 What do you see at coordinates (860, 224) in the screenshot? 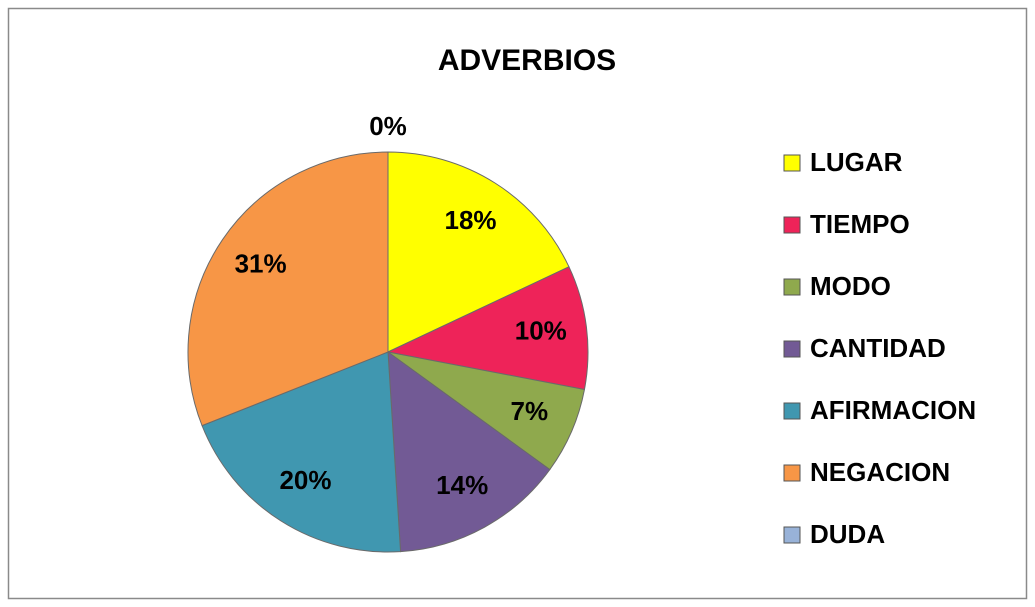
I see `legend-label: TIEMPO` at bounding box center [860, 224].